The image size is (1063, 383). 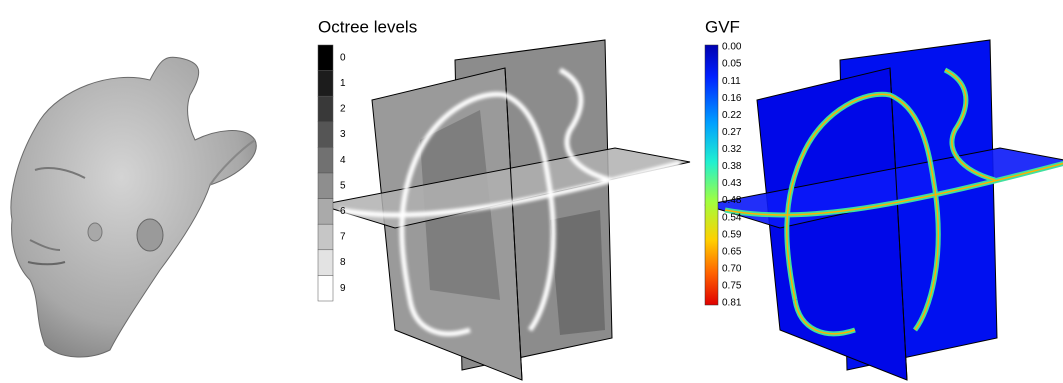 I want to click on gvf-label: 0.27, so click(x=732, y=132).